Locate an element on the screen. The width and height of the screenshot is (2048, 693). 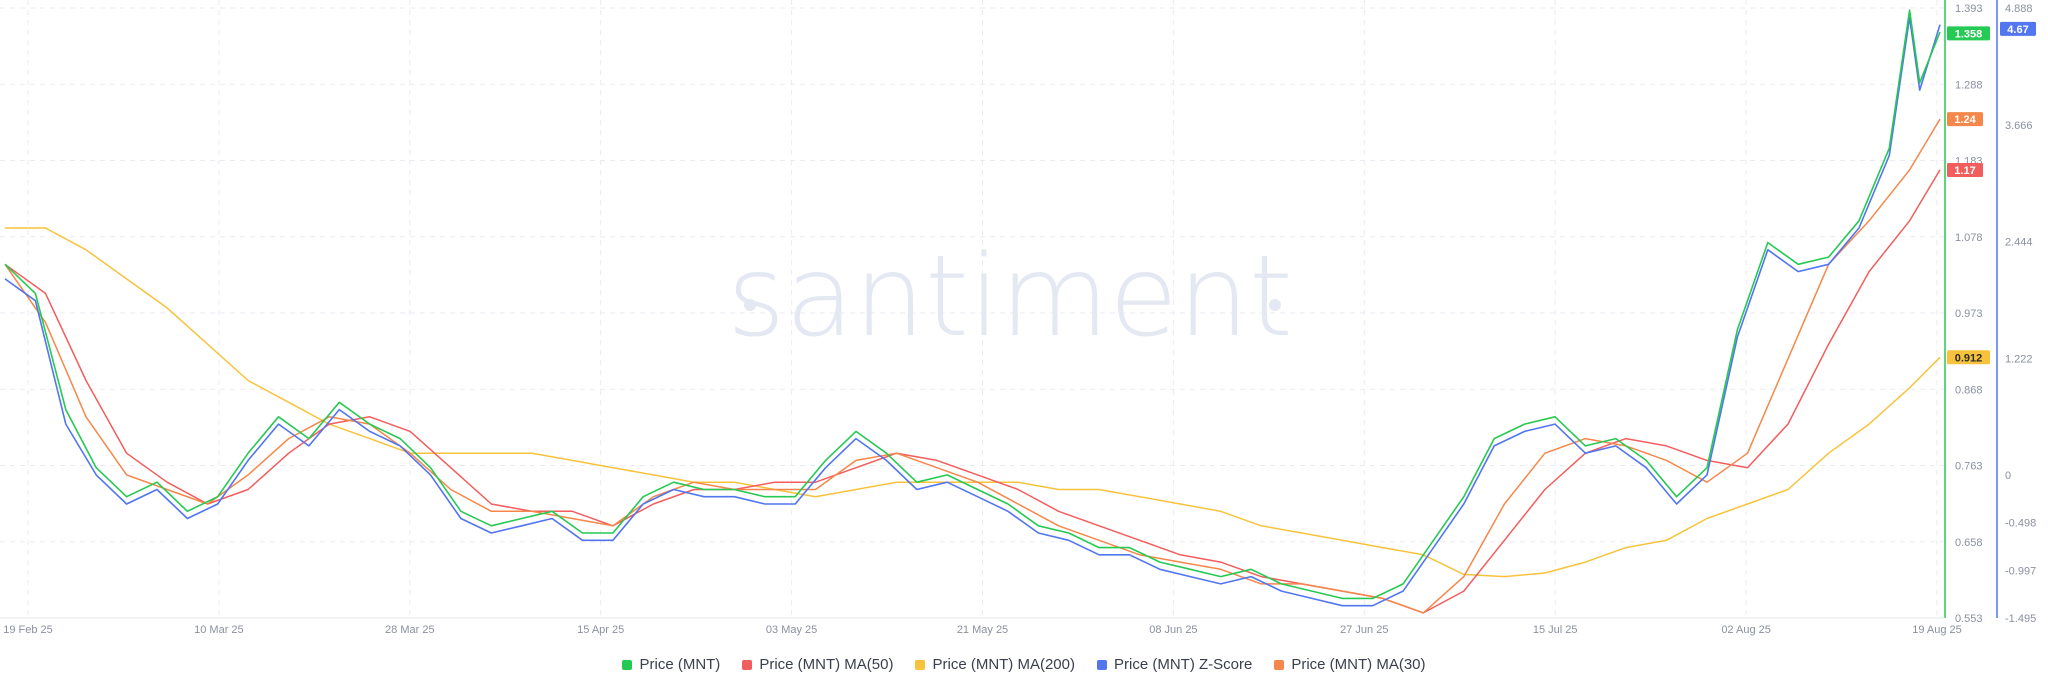
zscore-tick-label: -0.498 is located at coordinates (2020, 524).